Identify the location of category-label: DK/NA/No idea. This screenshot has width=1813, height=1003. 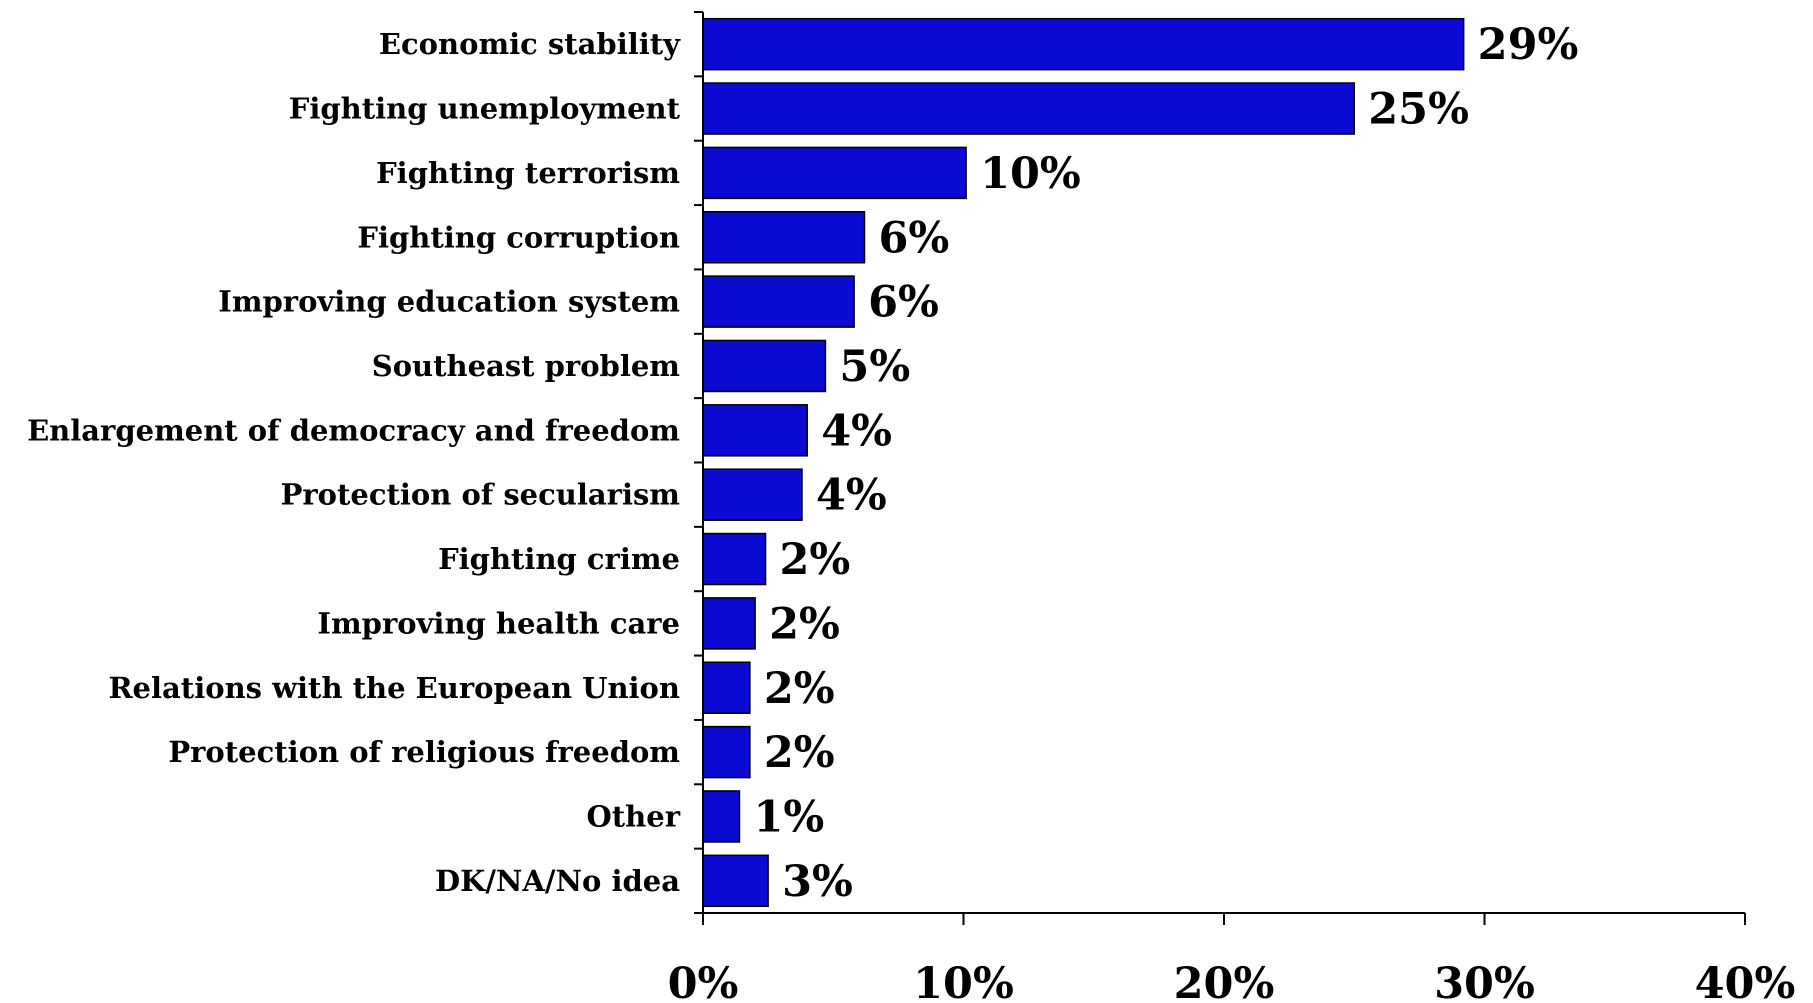
(557, 881).